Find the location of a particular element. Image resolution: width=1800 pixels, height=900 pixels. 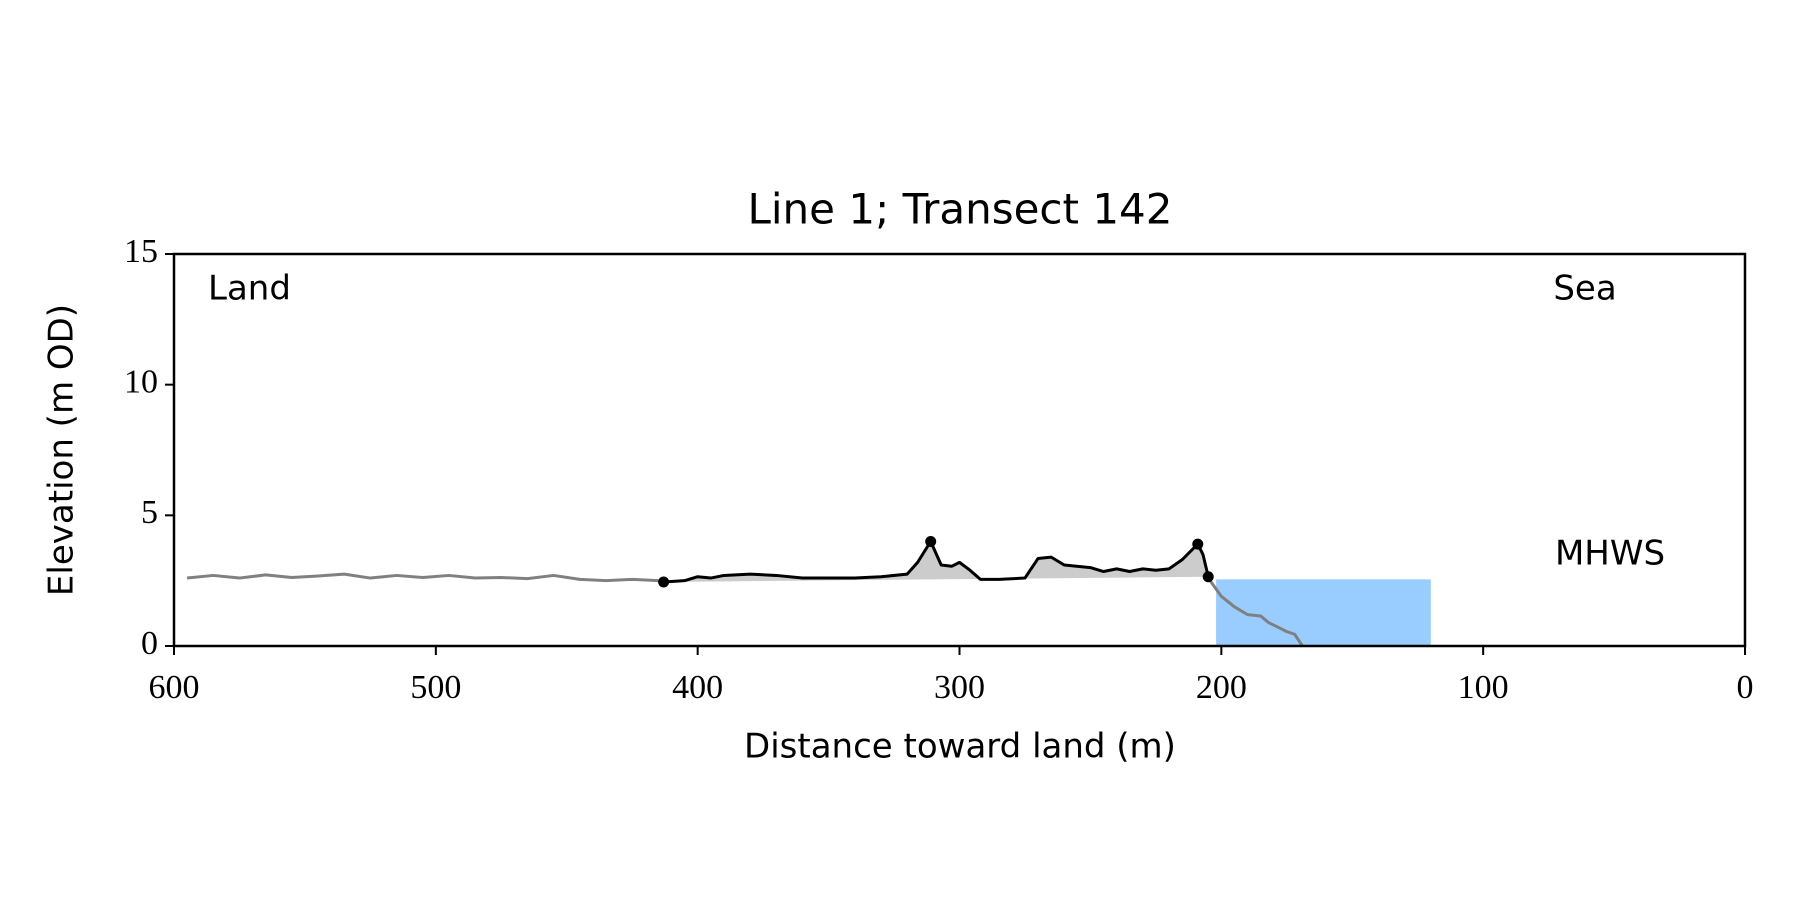

mhws-label: MHWS is located at coordinates (1610, 554).